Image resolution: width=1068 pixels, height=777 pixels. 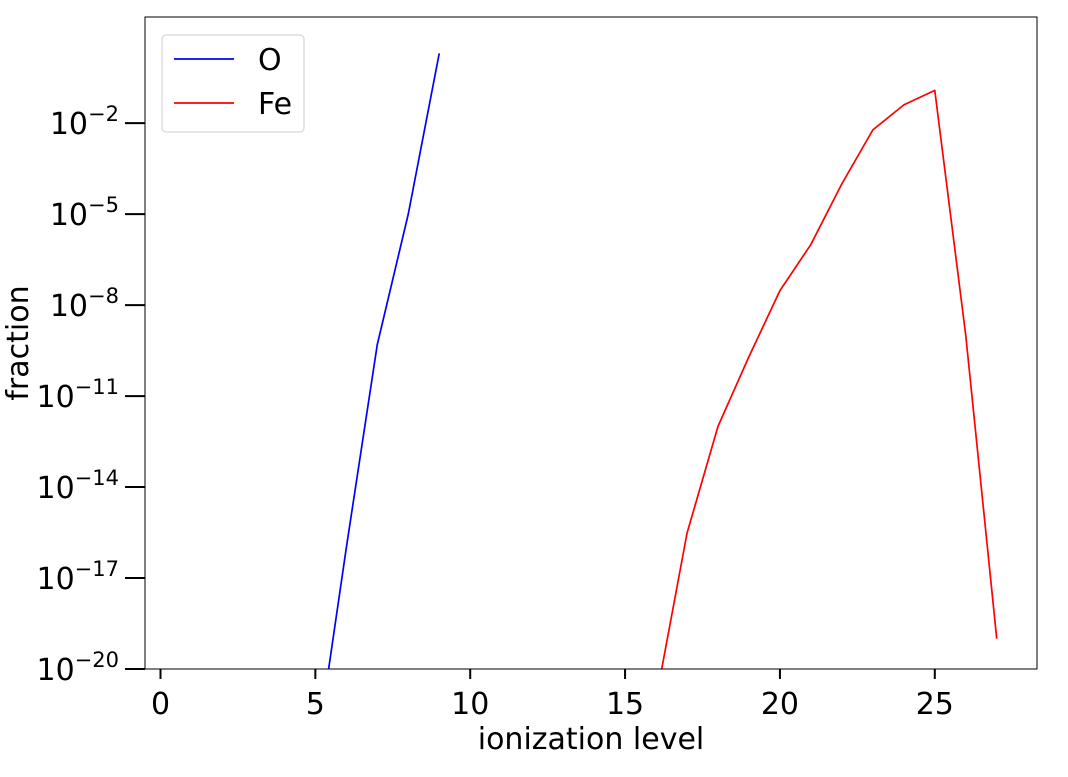 What do you see at coordinates (97, 569) in the screenshot?
I see `y-tick-exponent: −17` at bounding box center [97, 569].